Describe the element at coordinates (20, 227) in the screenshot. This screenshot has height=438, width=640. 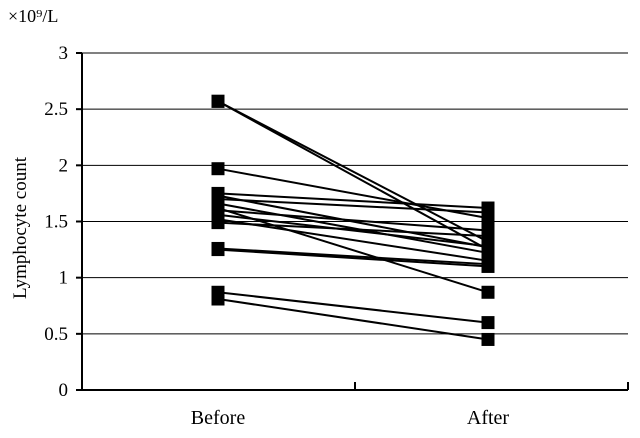
I see `y-axis-title: Lymphocyte count` at that location.